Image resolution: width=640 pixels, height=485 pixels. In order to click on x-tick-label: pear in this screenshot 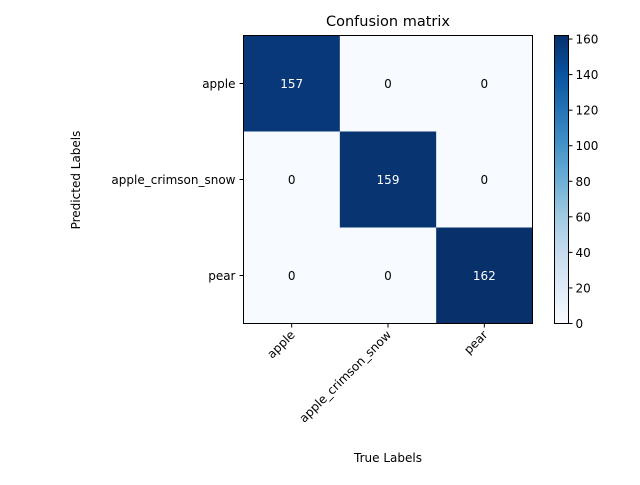, I will do `click(475, 342)`.